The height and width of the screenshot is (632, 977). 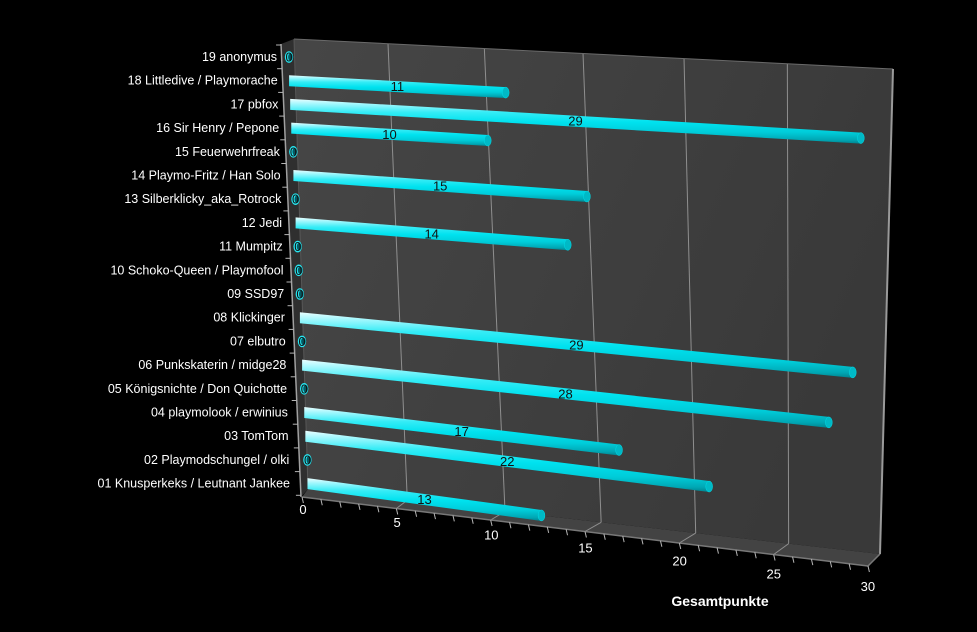 What do you see at coordinates (249, 318) in the screenshot?
I see `category-label: 08 Klickinger` at bounding box center [249, 318].